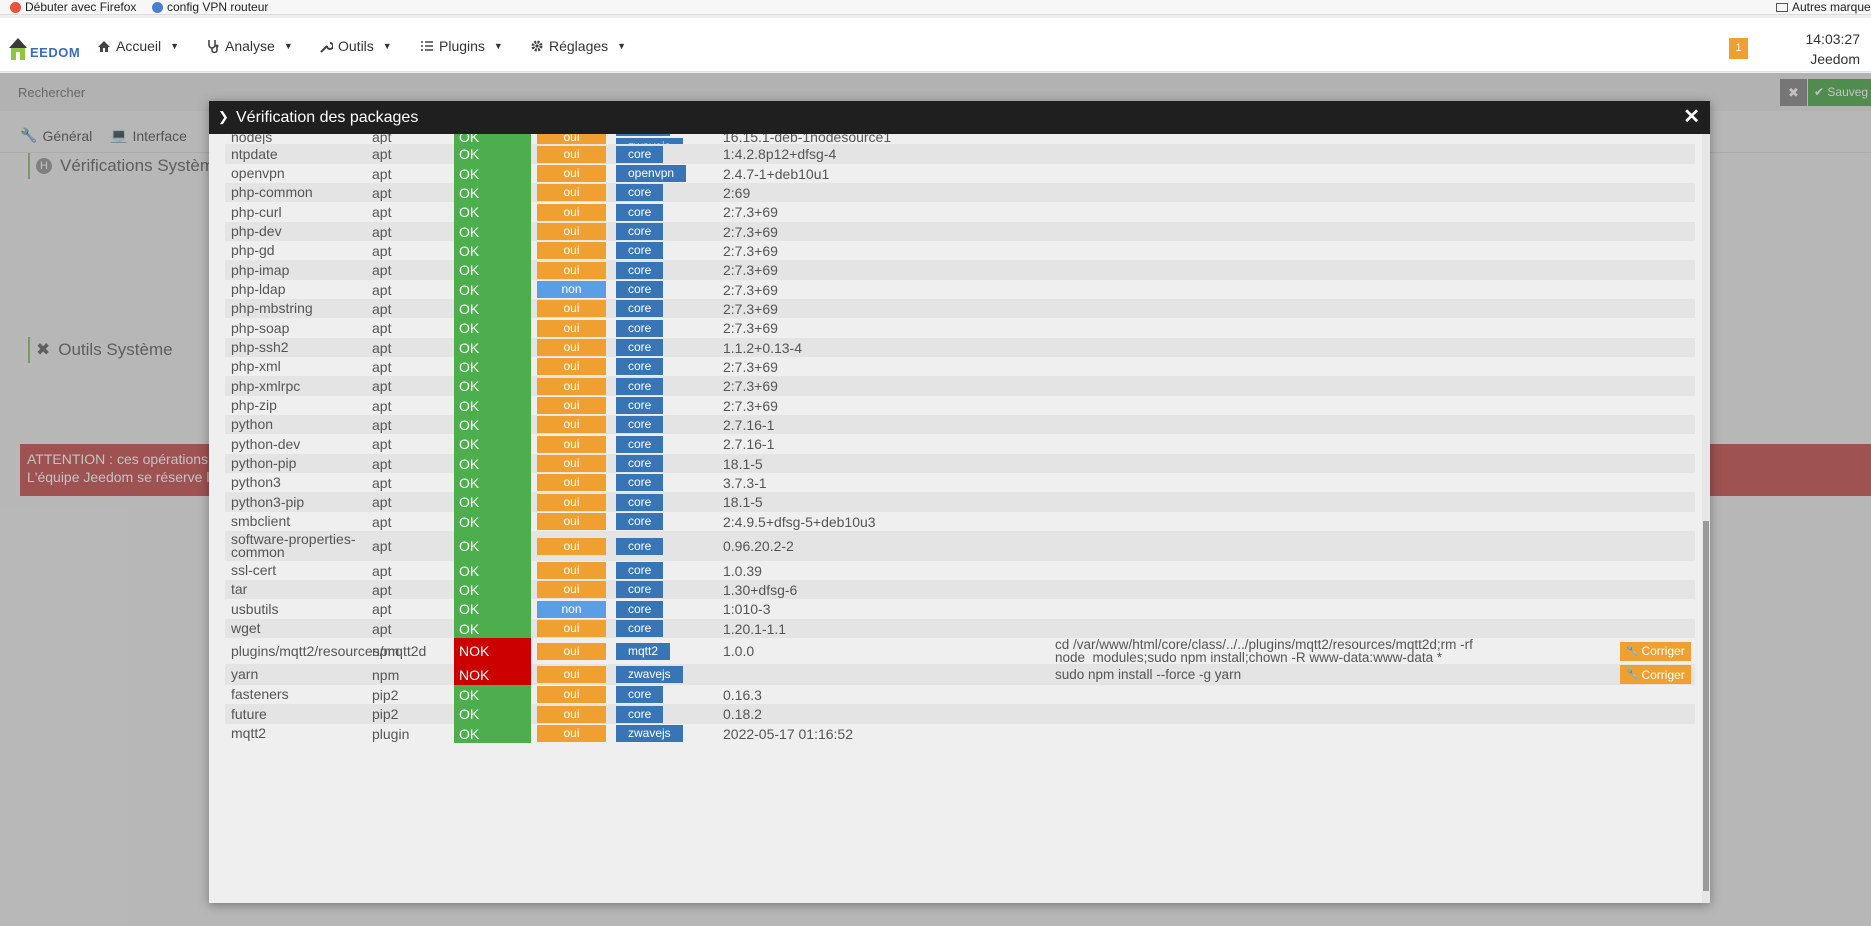  Describe the element at coordinates (960, 192) in the screenshot. I see `table-row: php-common apt OK oui core 2:69` at that location.